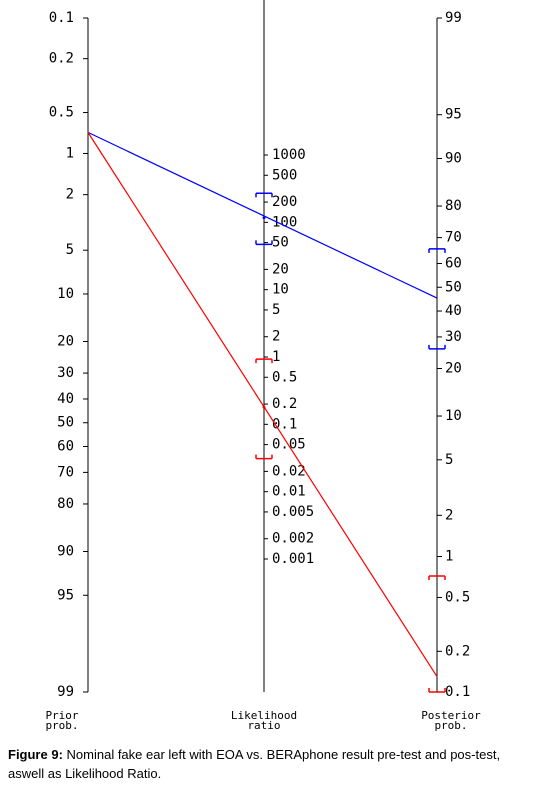 Image resolution: width=537 pixels, height=787 pixels. What do you see at coordinates (289, 492) in the screenshot?
I see `tick-label: 0.01` at bounding box center [289, 492].